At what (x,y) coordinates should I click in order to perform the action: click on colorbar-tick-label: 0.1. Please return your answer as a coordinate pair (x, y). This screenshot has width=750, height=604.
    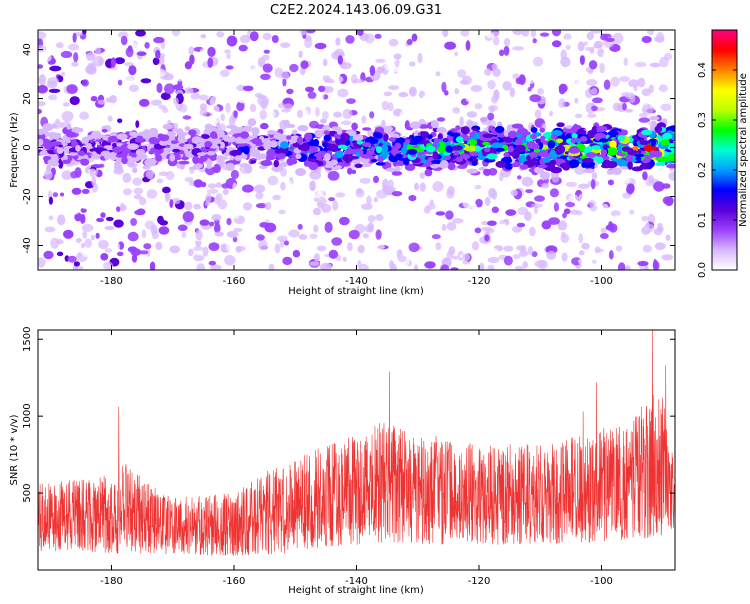
    Looking at the image, I should click on (702, 220).